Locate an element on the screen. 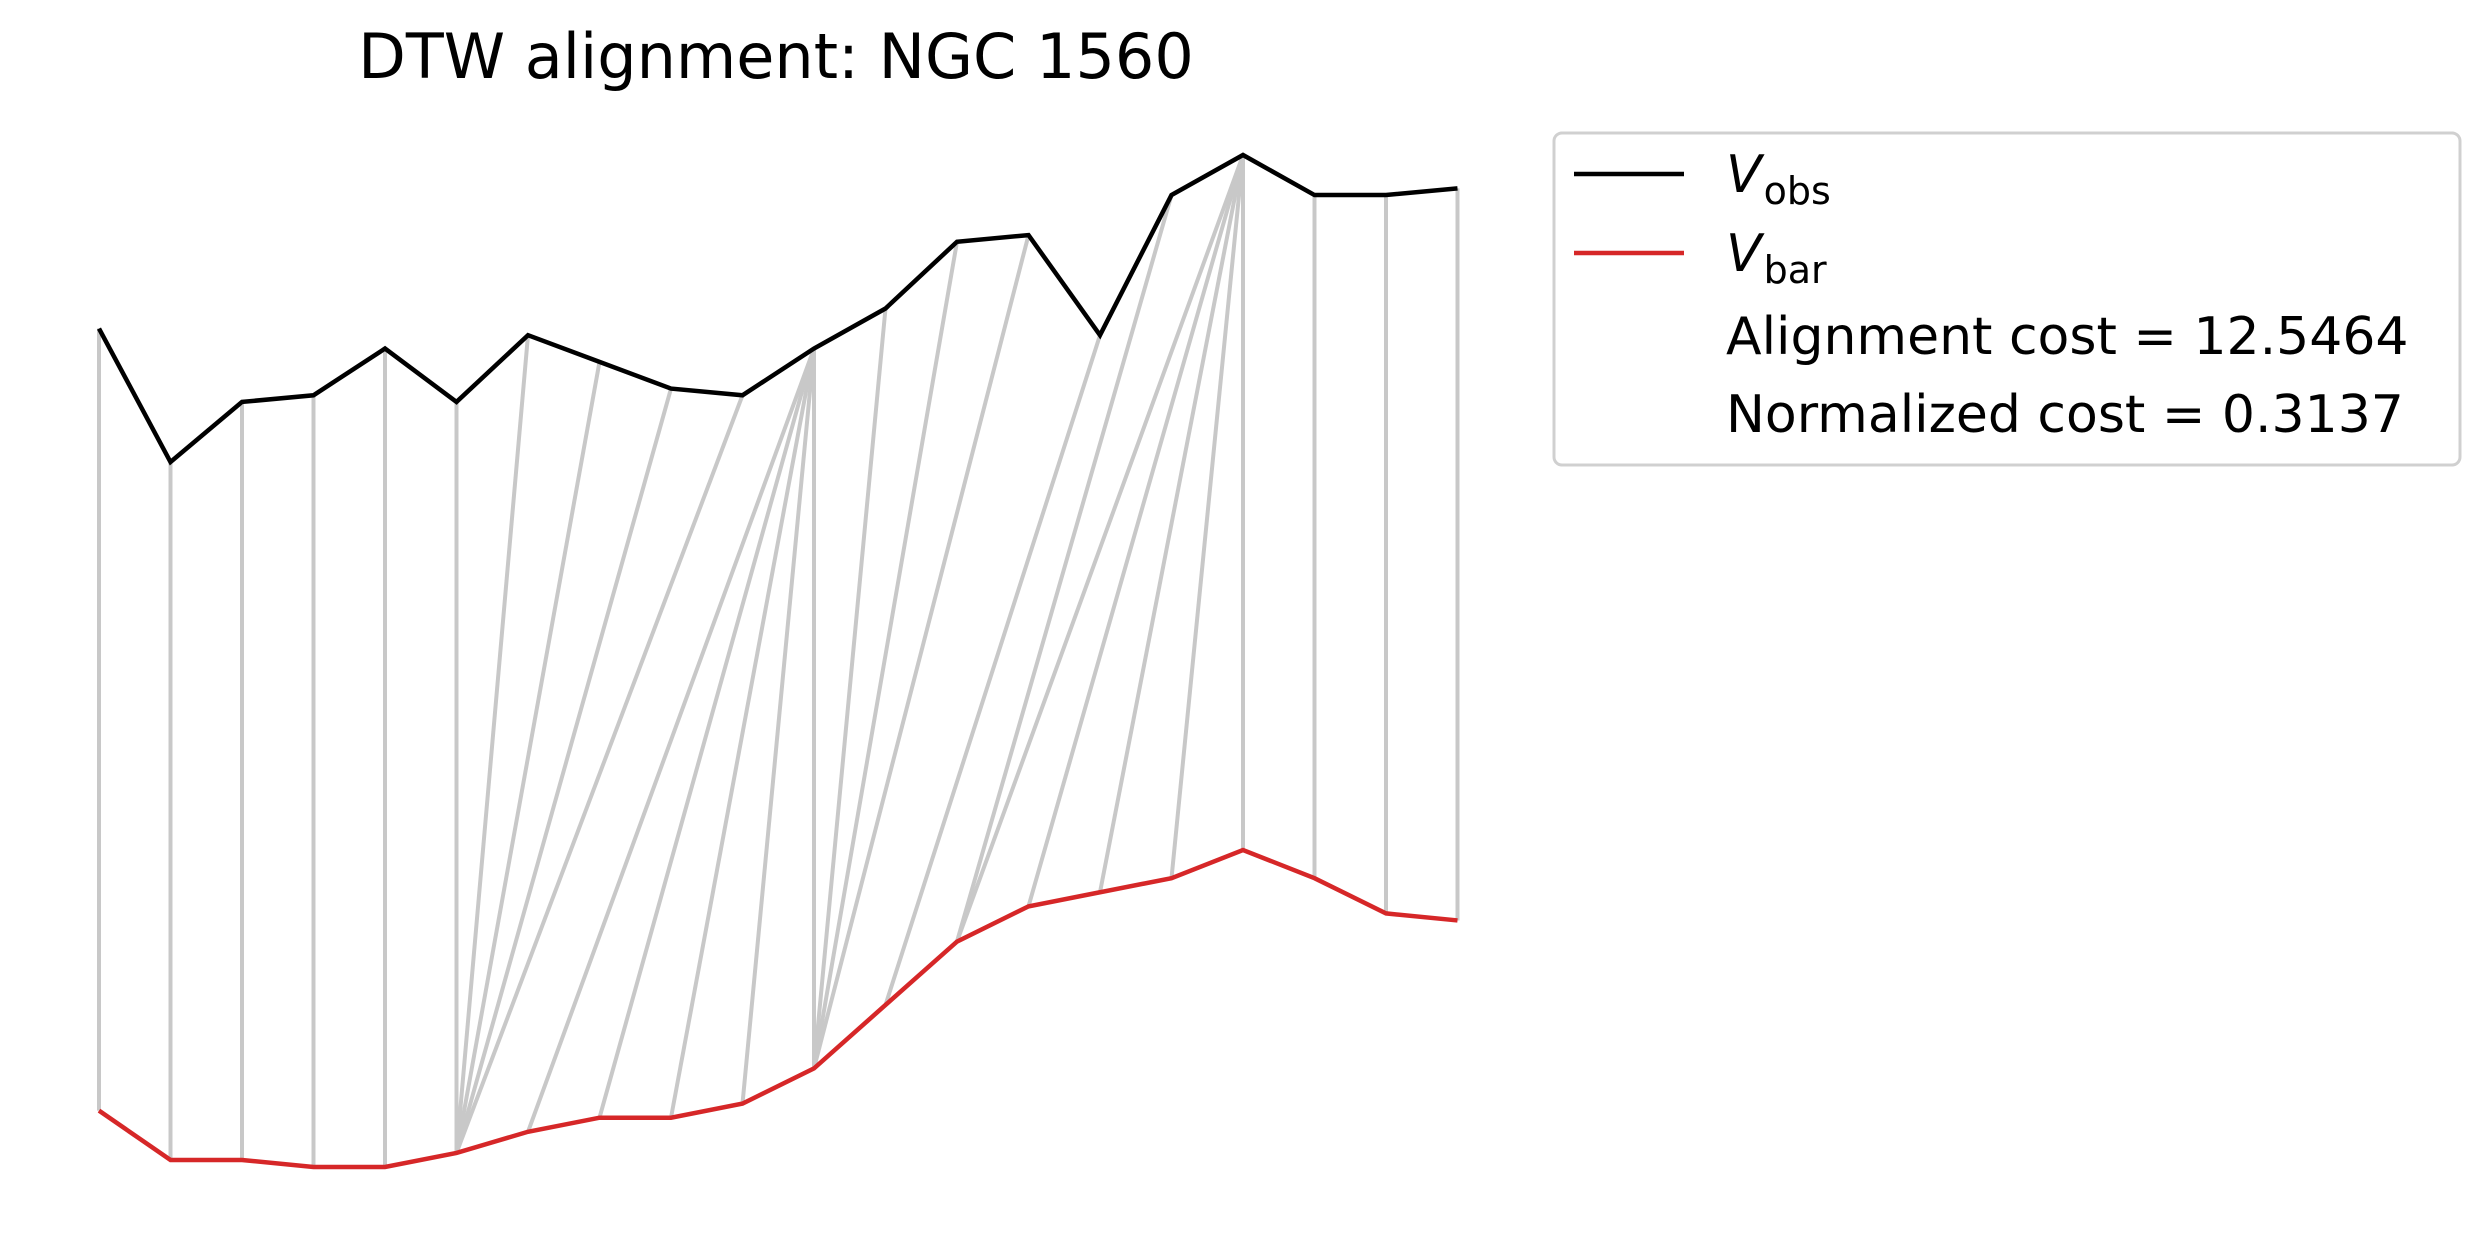  legend-obs-symbol: V is located at coordinates (1745, 175).